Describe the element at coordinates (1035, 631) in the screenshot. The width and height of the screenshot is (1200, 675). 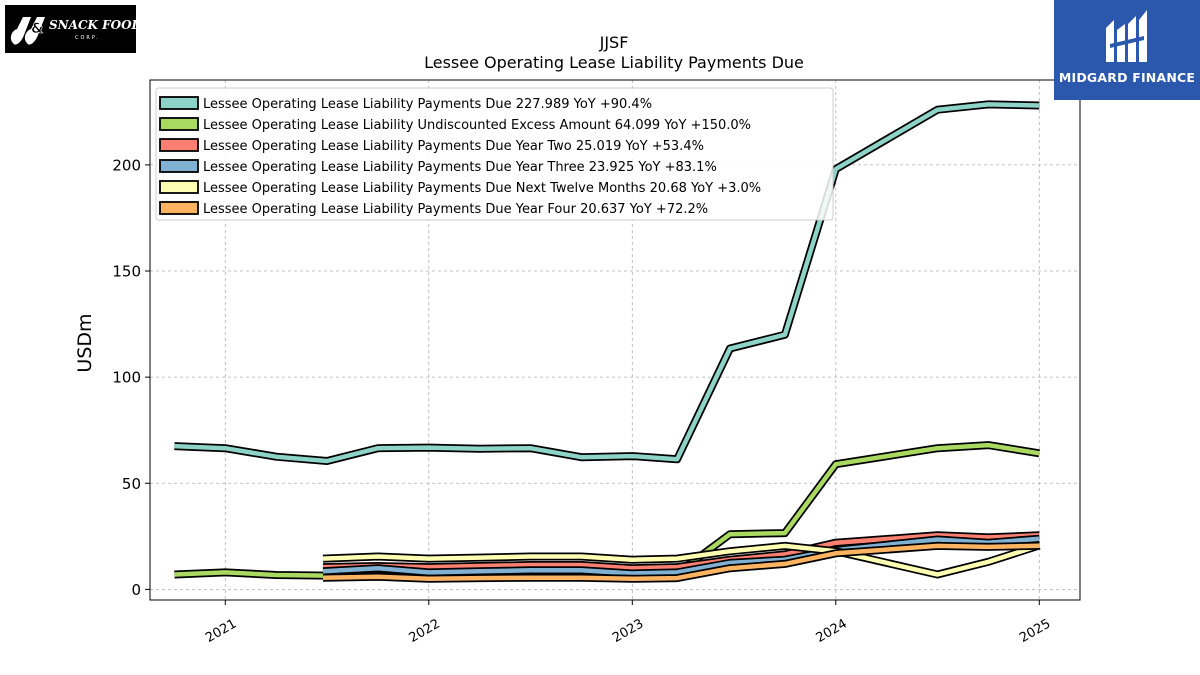
I see `x-tick-label: 2025` at that location.